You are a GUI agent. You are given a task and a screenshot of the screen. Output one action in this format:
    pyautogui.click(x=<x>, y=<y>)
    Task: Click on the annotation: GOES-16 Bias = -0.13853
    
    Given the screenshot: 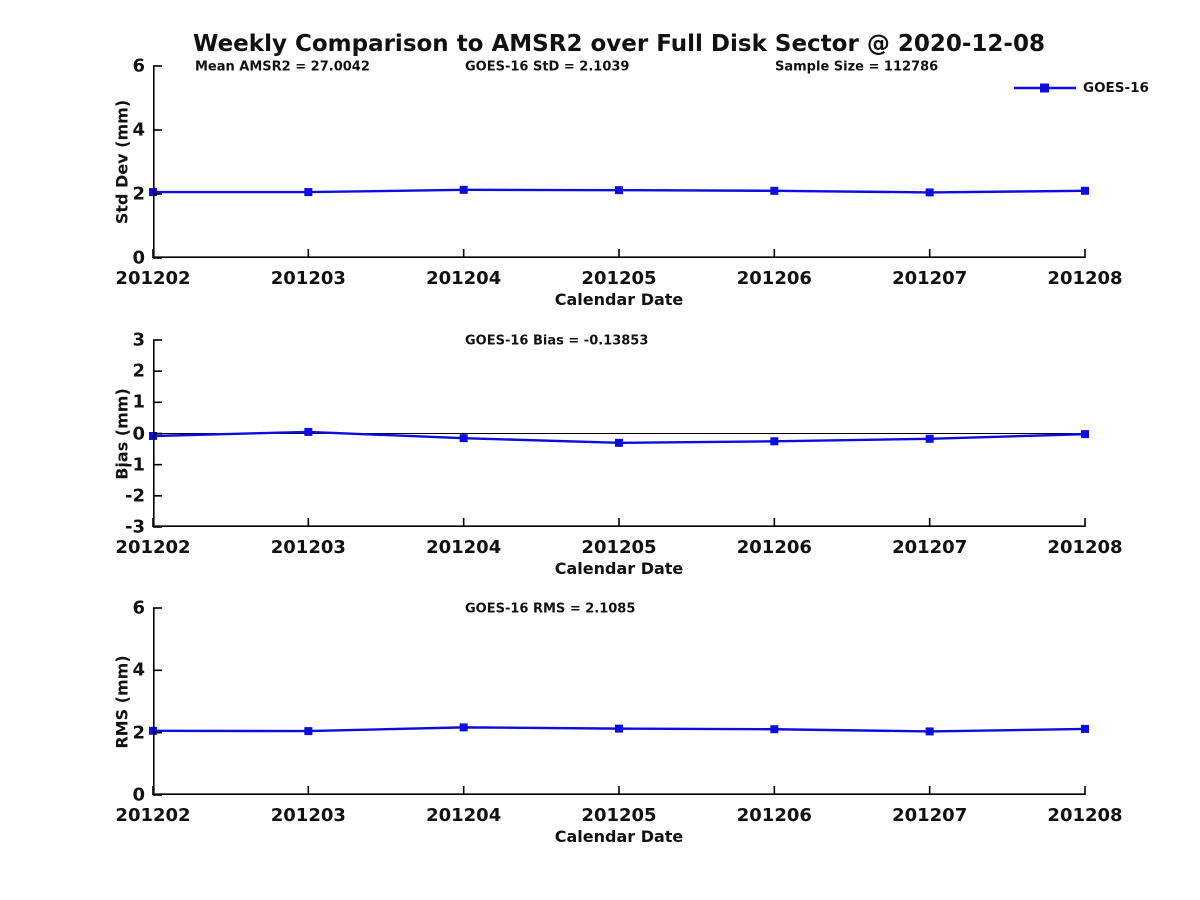 What is the action you would take?
    pyautogui.click(x=557, y=341)
    